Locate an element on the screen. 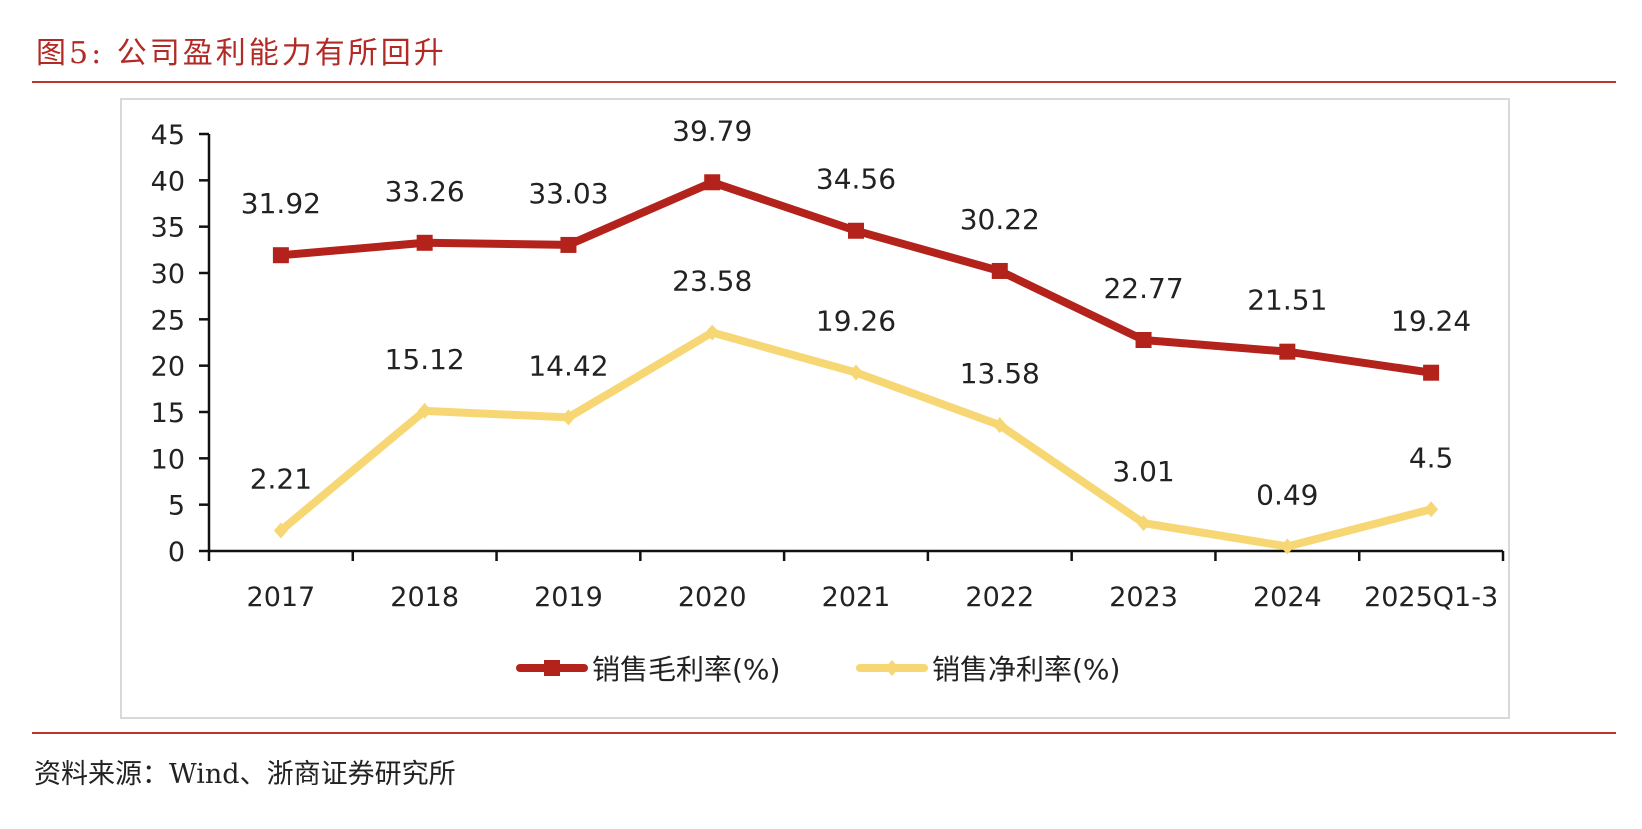 The width and height of the screenshot is (1642, 829). data-label: 22.77 is located at coordinates (1143, 288).